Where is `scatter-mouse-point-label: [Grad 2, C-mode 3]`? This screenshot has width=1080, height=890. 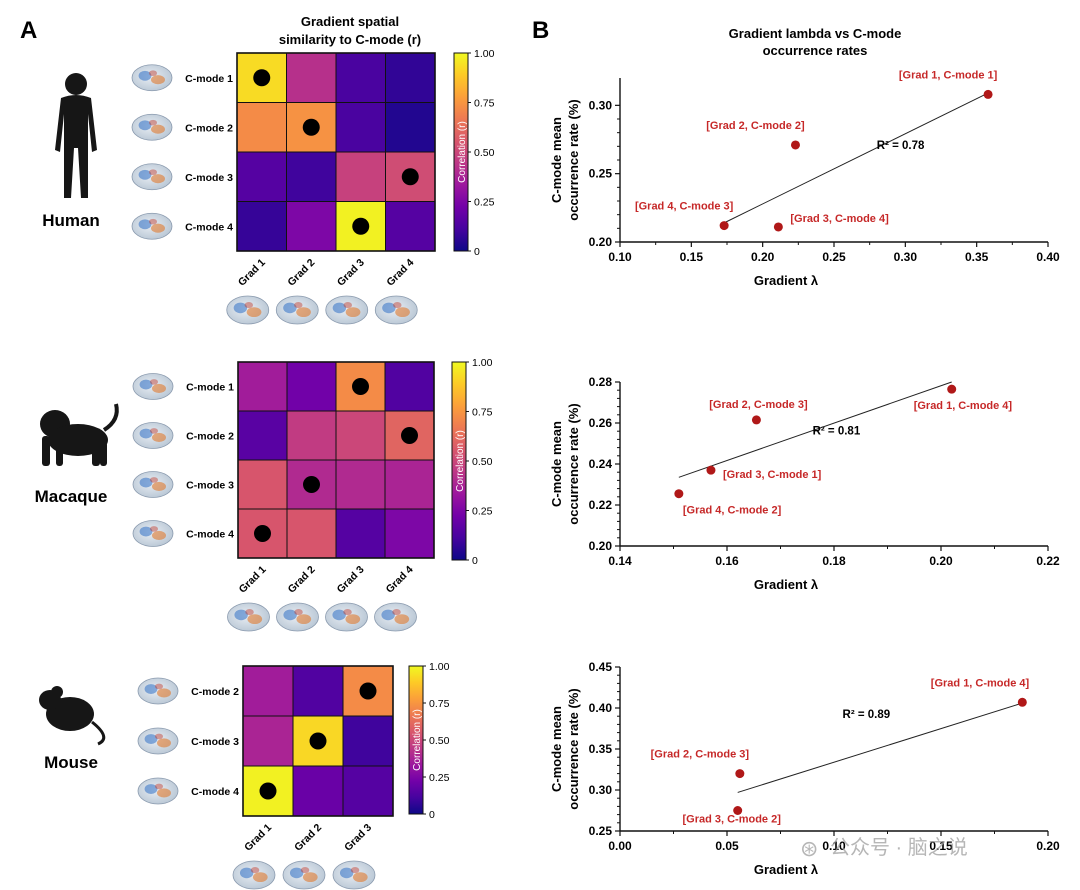 scatter-mouse-point-label: [Grad 2, C-mode 3] is located at coordinates (700, 755).